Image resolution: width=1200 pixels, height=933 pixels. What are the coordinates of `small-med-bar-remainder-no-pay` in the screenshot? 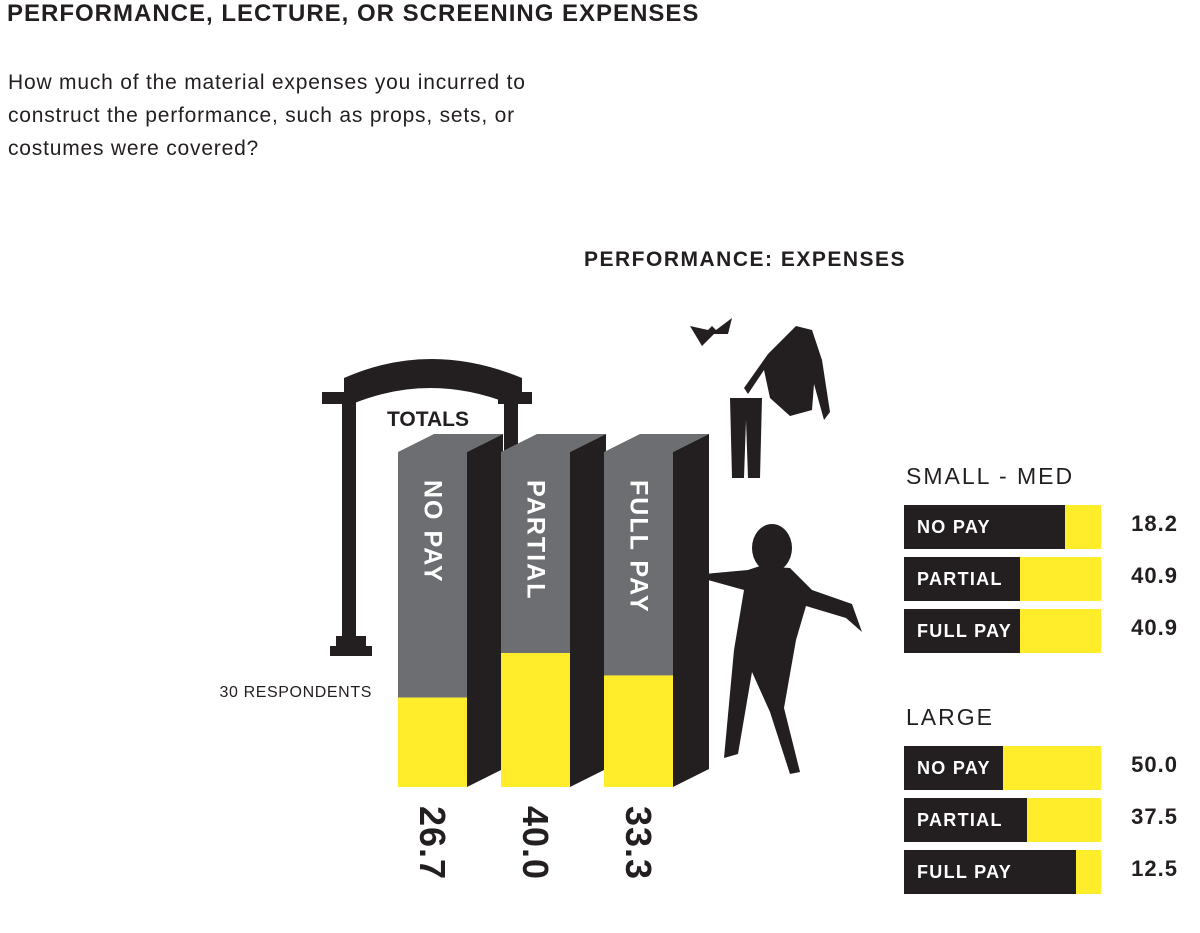 It's located at (985, 527).